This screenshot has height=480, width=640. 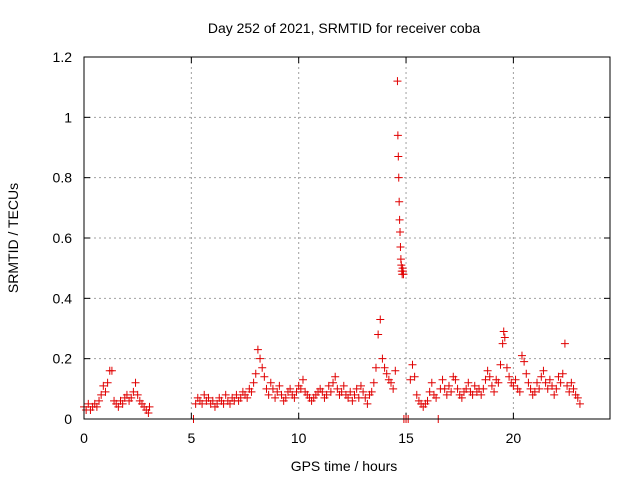 I want to click on x-tick-label: 10, so click(x=299, y=438).